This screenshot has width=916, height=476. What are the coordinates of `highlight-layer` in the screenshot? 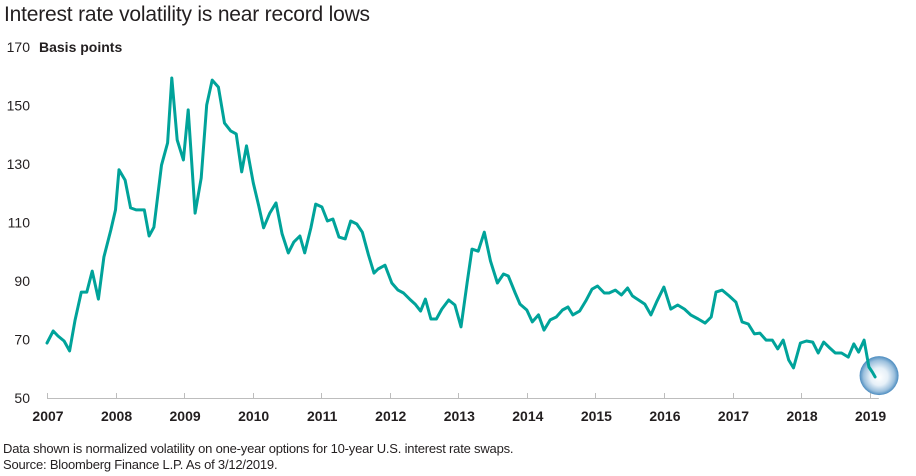 It's located at (879, 376).